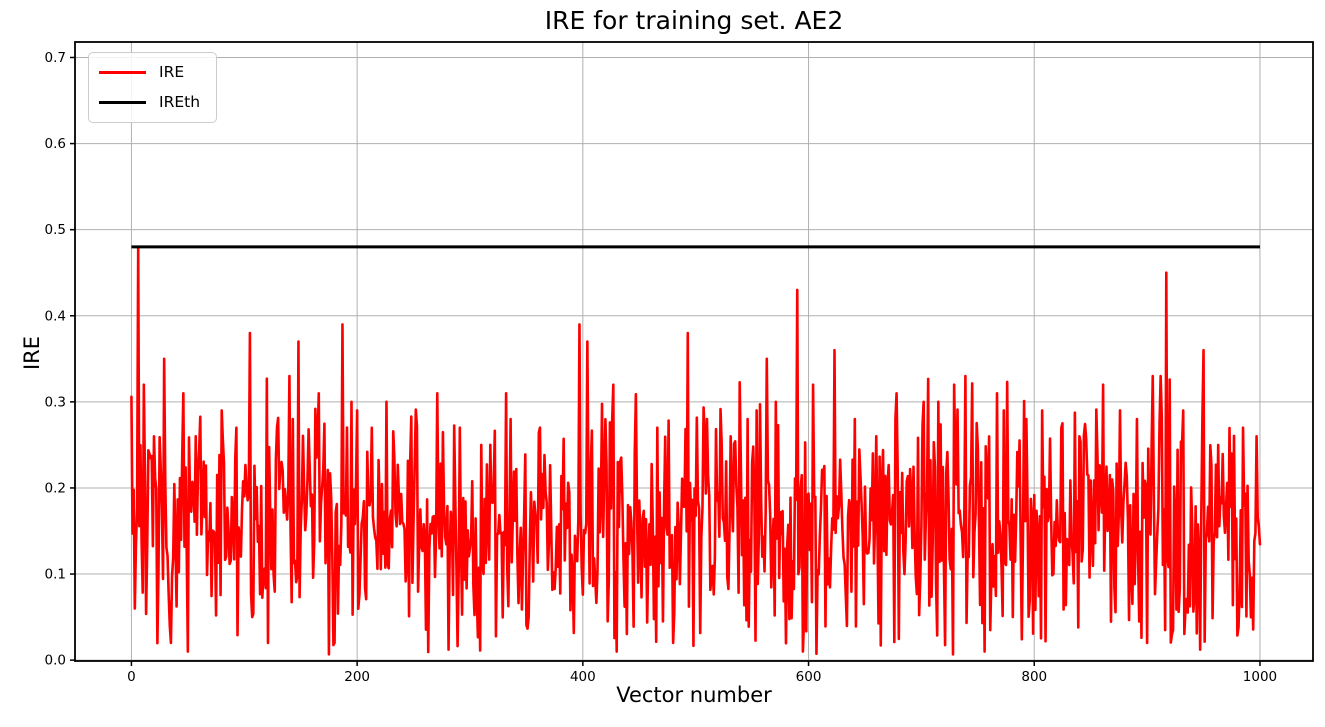 The image size is (1325, 727). Describe the element at coordinates (55, 230) in the screenshot. I see `y-tick-label: 0.5` at that location.